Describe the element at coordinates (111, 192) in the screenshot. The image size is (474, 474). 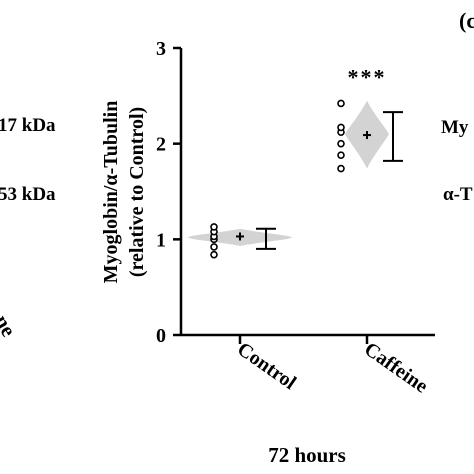
I see `y-axis-title-line1: Myoglobin/α-Tubulin` at that location.